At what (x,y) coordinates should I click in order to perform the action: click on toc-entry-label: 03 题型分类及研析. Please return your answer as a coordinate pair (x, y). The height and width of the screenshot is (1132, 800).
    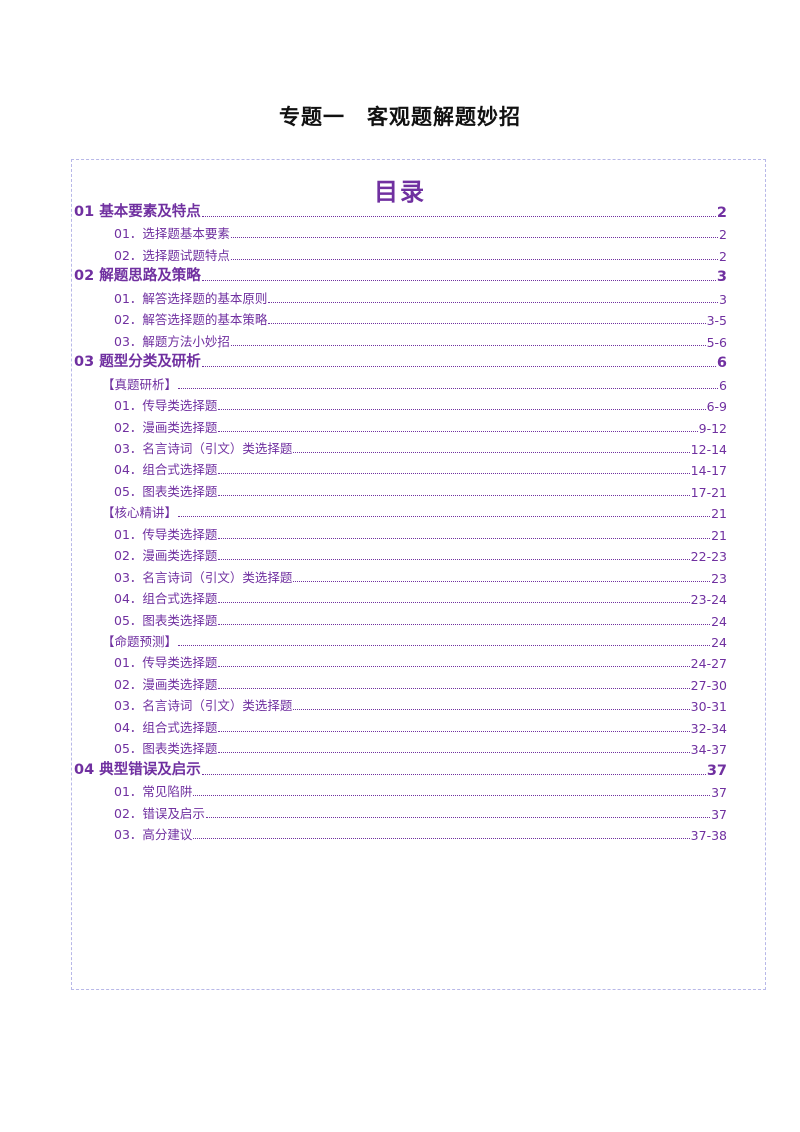
    Looking at the image, I should click on (137, 362).